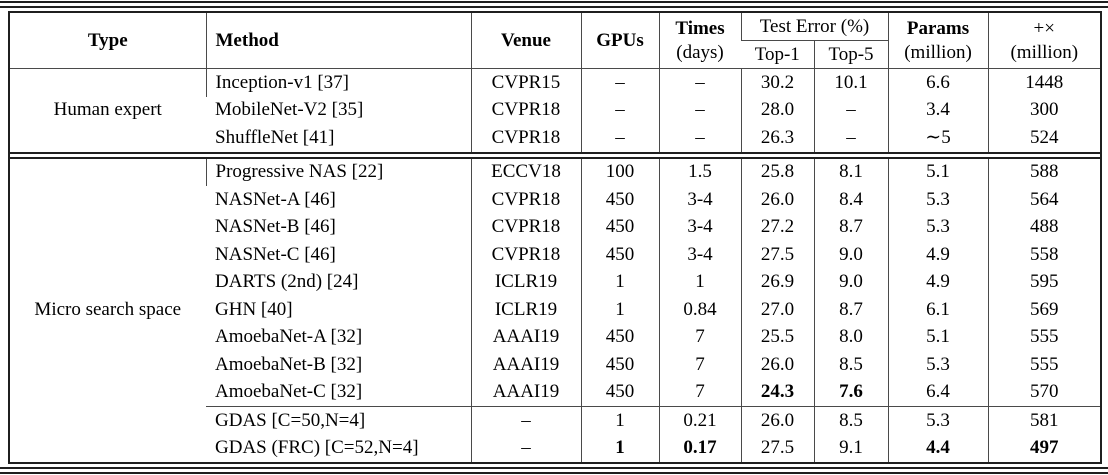  I want to click on cell-top5: 8.1, so click(850, 171).